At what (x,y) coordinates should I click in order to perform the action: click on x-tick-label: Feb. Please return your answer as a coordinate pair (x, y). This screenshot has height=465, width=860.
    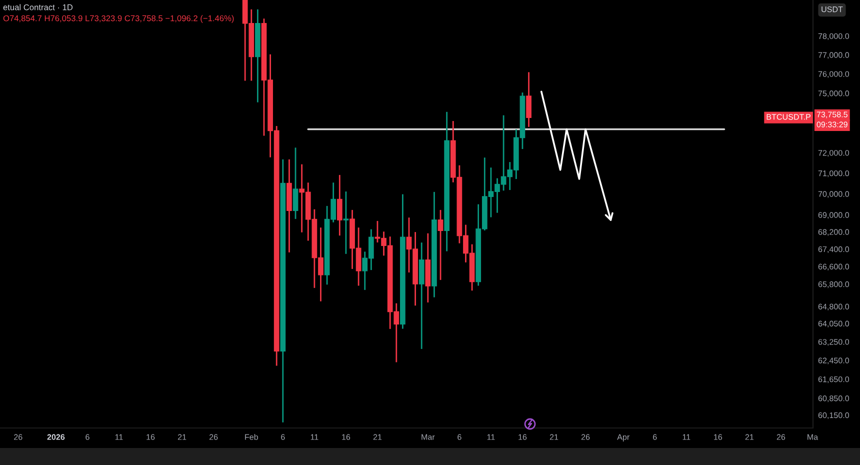
    Looking at the image, I should click on (251, 437).